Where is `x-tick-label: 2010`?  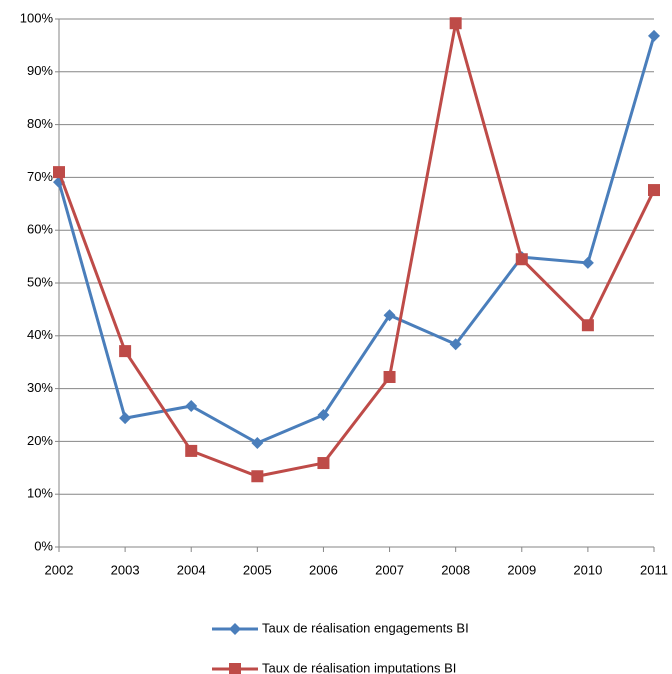 x-tick-label: 2010 is located at coordinates (587, 569).